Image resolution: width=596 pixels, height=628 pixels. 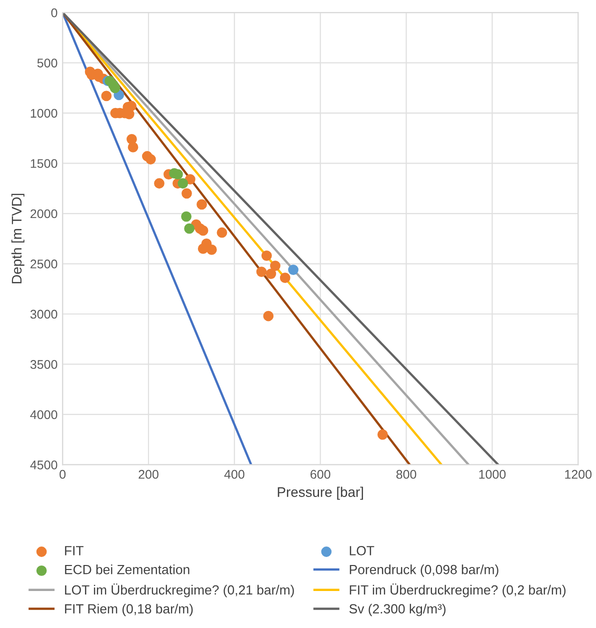 What do you see at coordinates (63, 474) in the screenshot?
I see `x-tick-label: 0` at bounding box center [63, 474].